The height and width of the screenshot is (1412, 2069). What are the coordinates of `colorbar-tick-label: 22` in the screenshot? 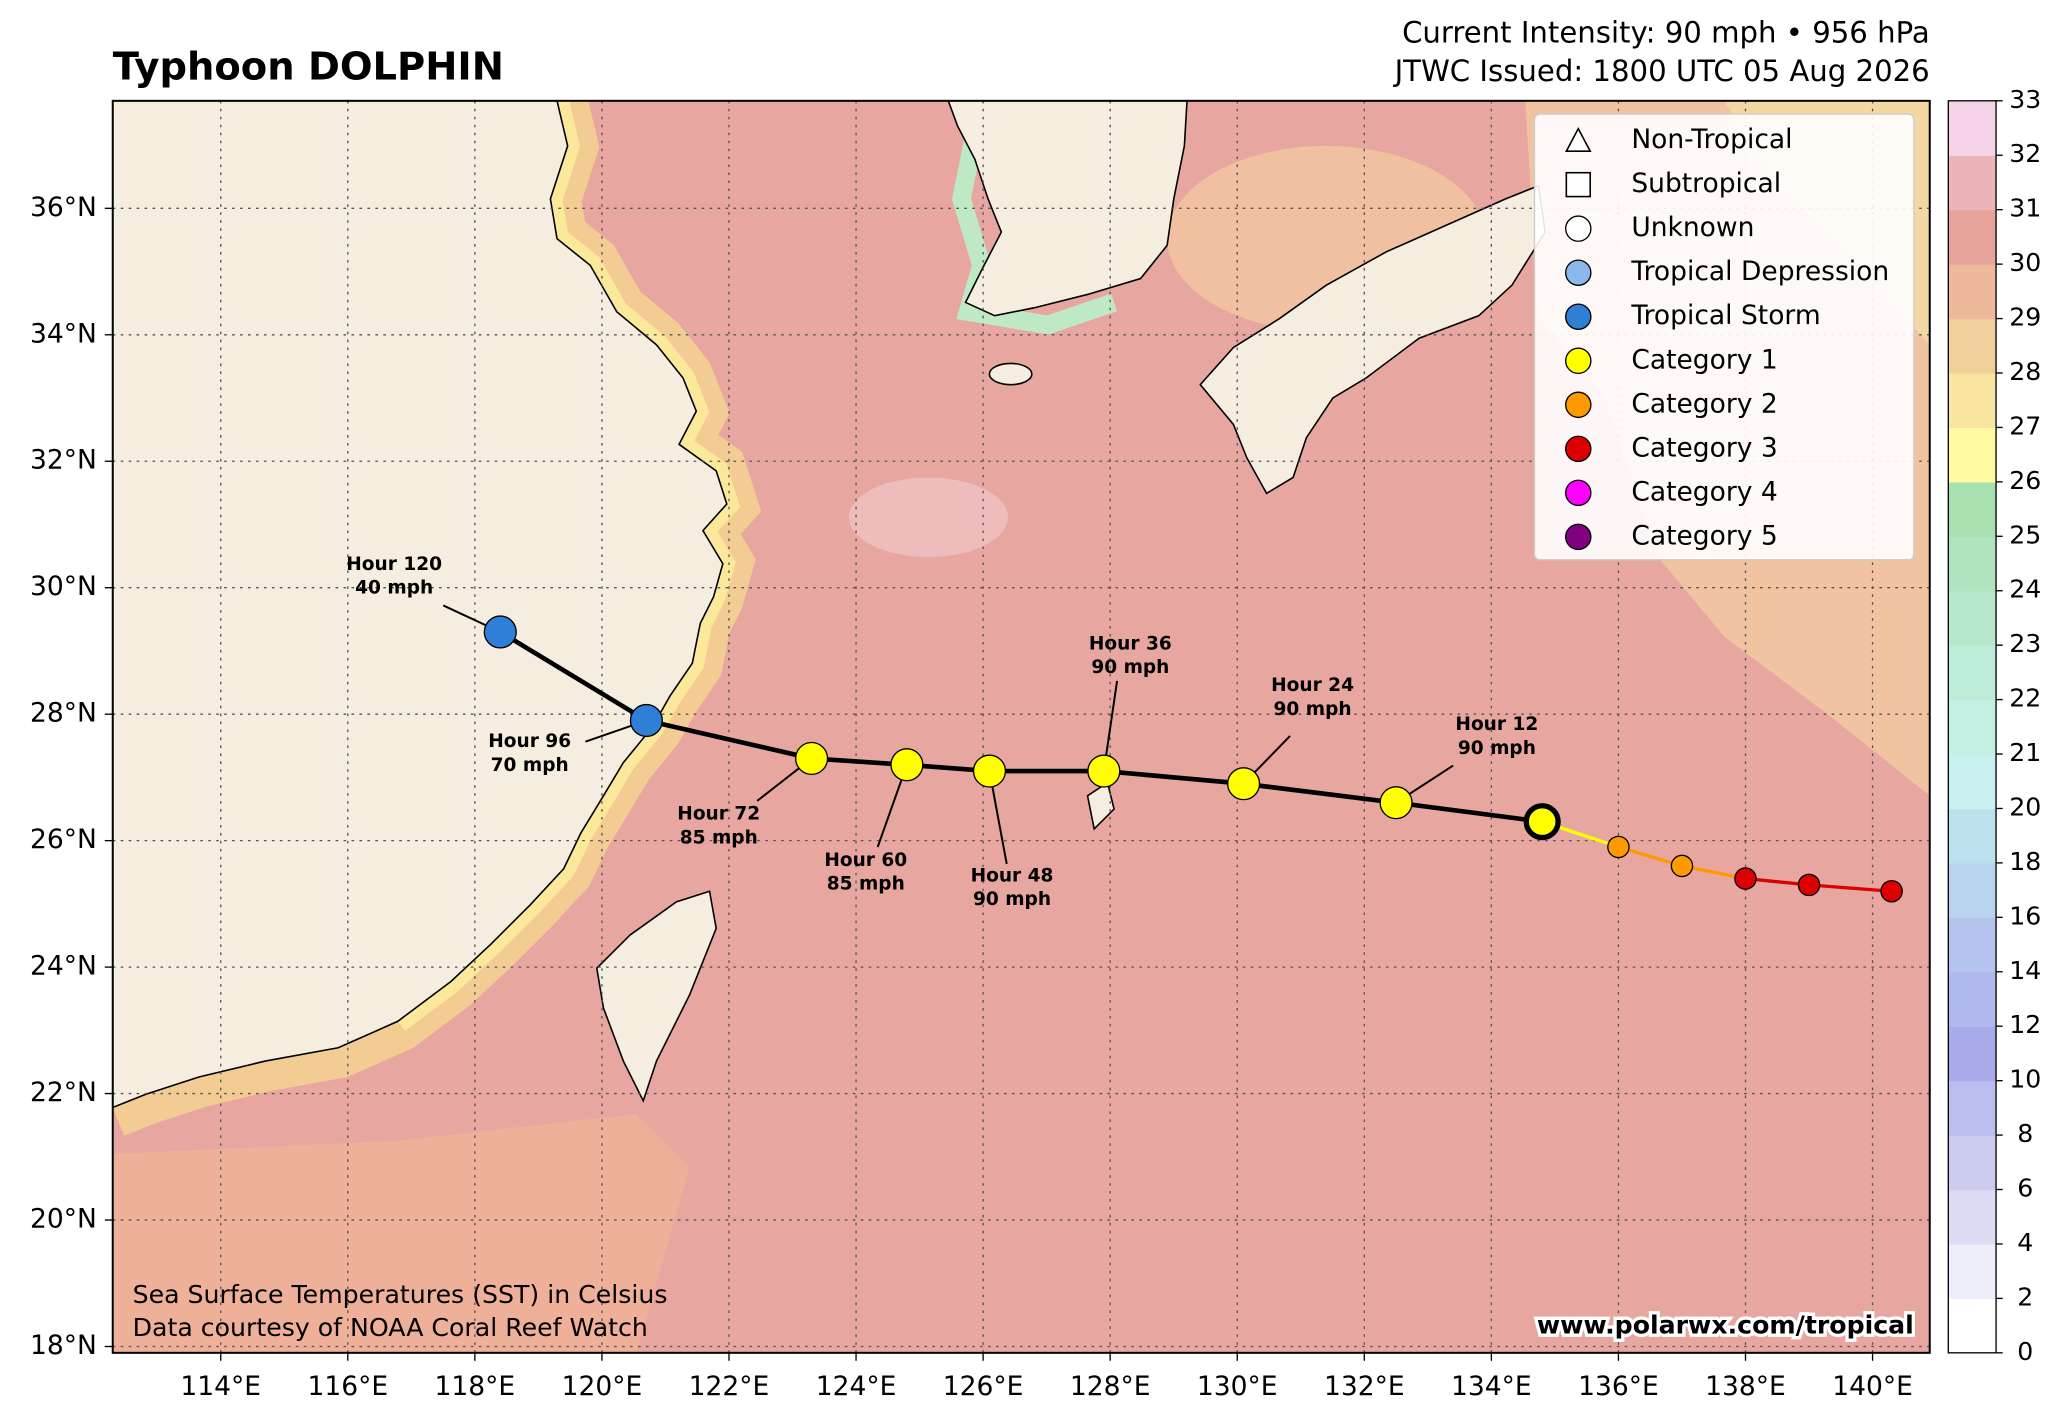 It's located at (2025, 698).